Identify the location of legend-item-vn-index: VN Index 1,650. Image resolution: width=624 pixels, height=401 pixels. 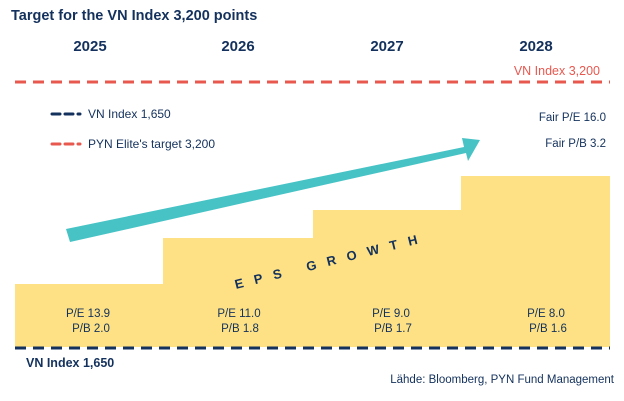
(129, 114).